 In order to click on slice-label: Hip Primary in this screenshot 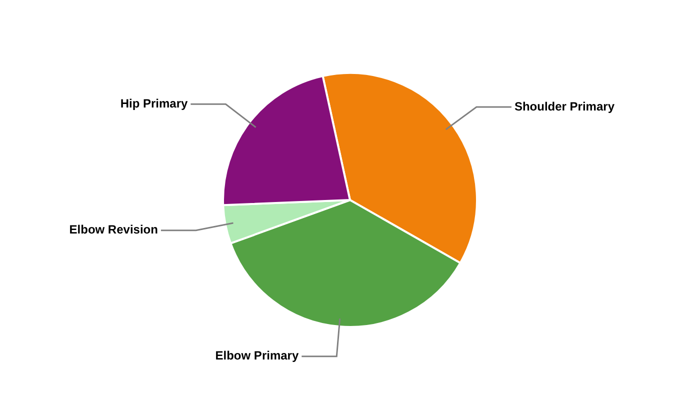, I will do `click(154, 103)`.